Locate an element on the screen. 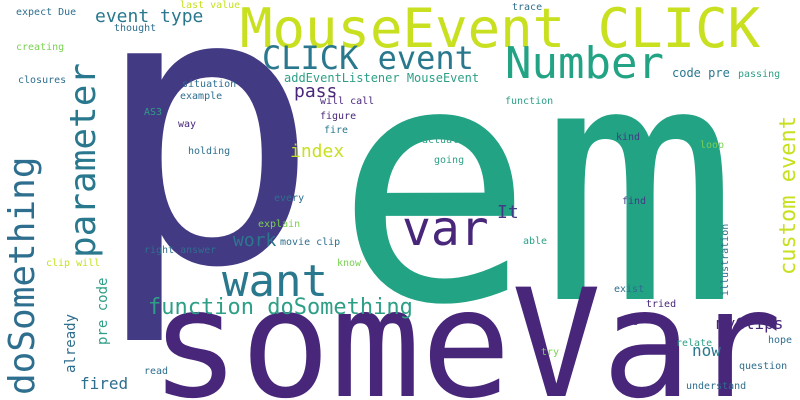 Image resolution: width=800 pixels, height=400 pixels. word-function: function is located at coordinates (529, 101).